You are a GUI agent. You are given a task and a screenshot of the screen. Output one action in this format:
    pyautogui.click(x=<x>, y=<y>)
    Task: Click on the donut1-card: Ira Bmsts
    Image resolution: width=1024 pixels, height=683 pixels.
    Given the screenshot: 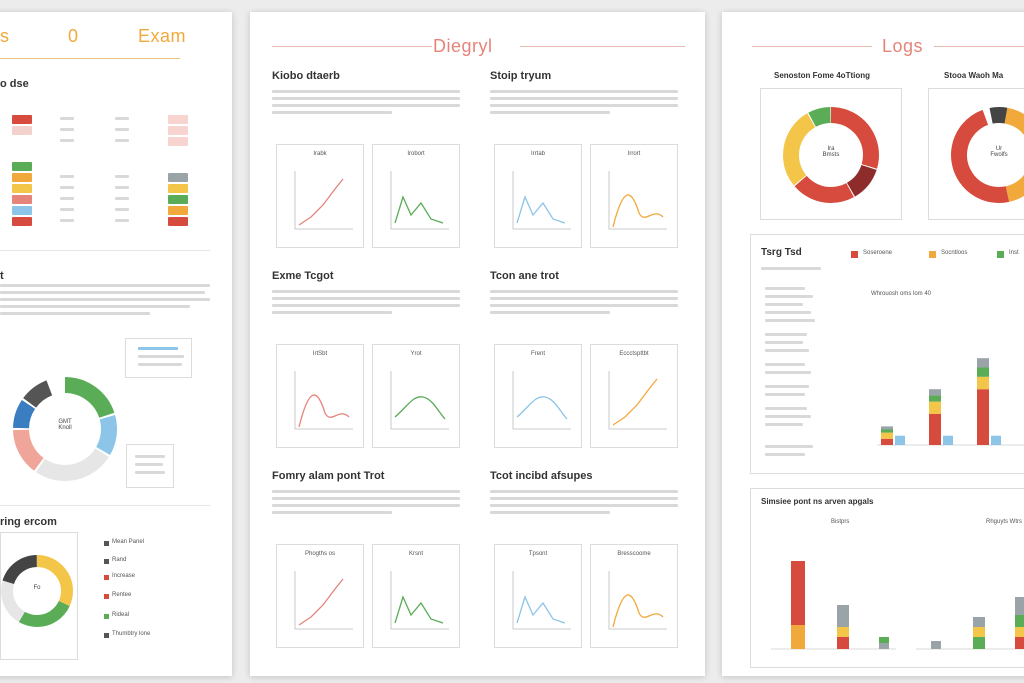 What is the action you would take?
    pyautogui.click(x=831, y=154)
    